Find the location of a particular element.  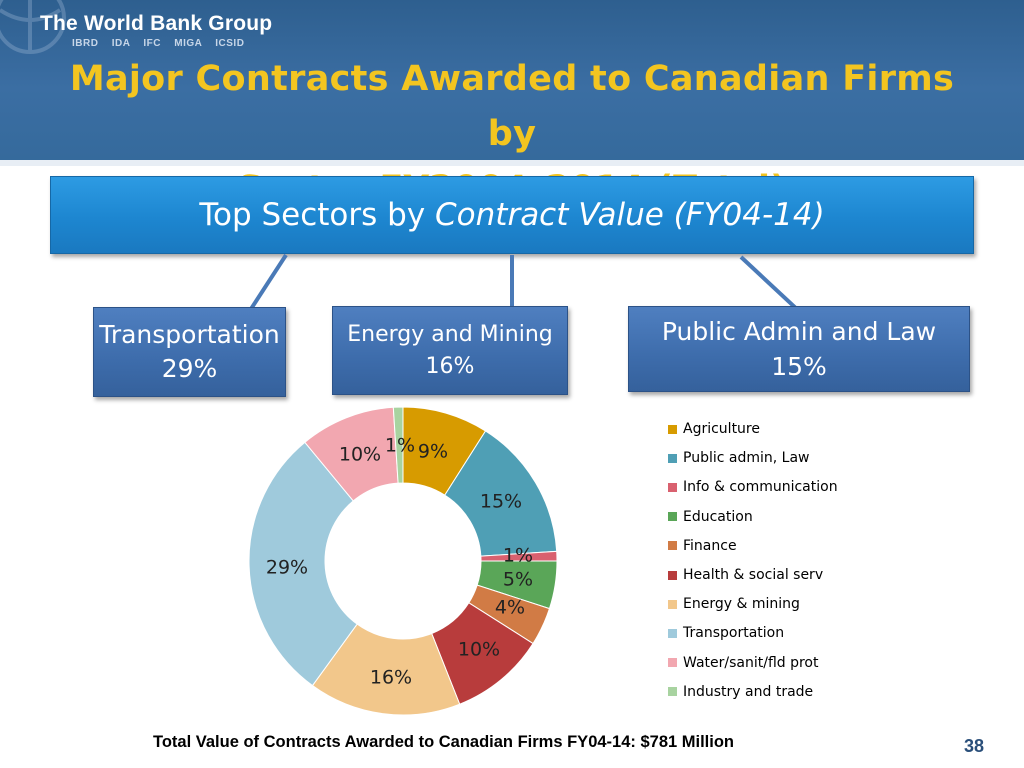

sector-value: 29% is located at coordinates (189, 368).